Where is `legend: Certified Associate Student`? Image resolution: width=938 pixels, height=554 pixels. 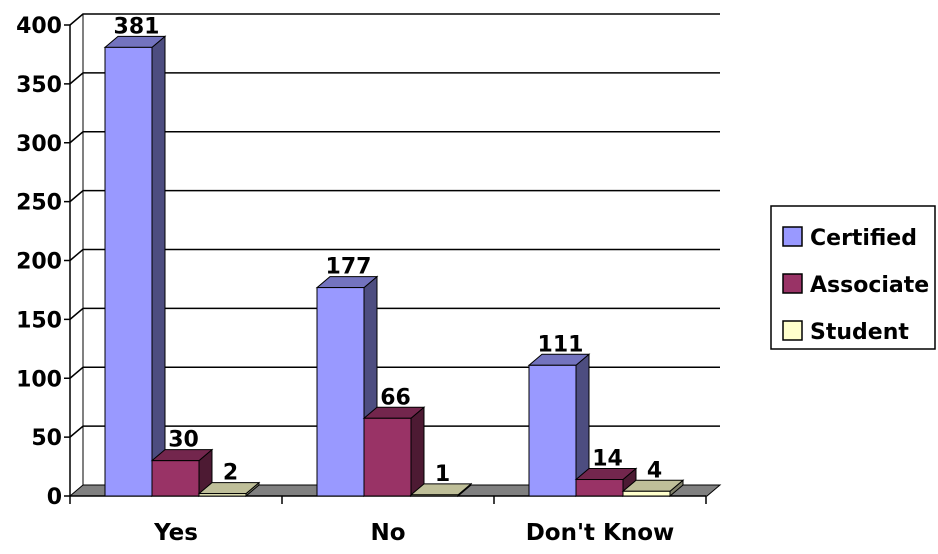
legend: Certified Associate Student is located at coordinates (853, 277).